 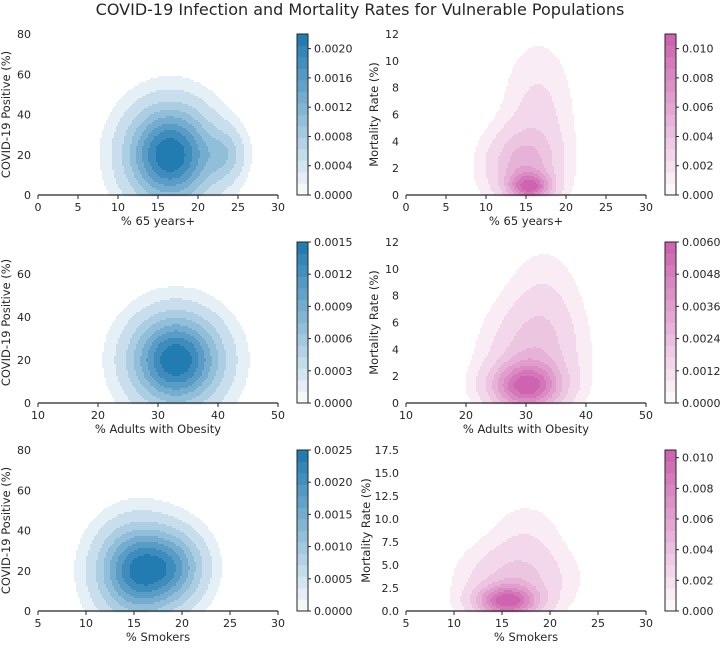 What do you see at coordinates (302, 74) in the screenshot?
I see `colorbar-band` at bounding box center [302, 74].